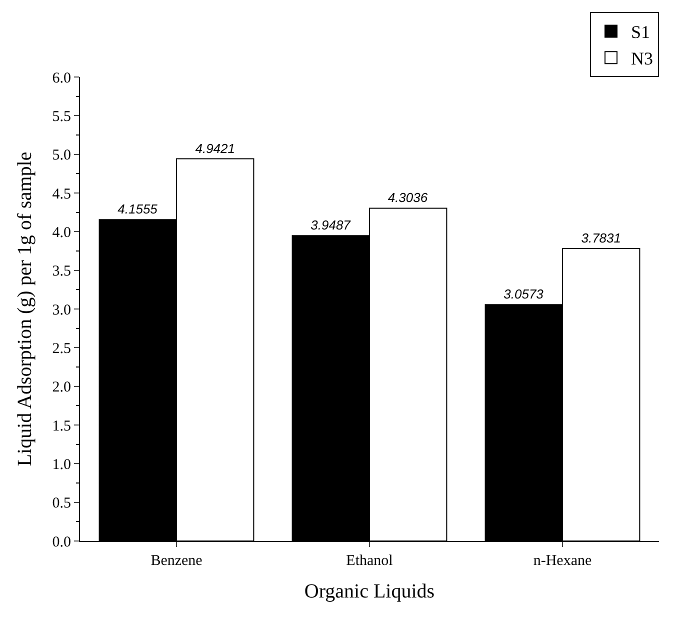 The image size is (679, 626). I want to click on text: 0.0, so click(61, 542).